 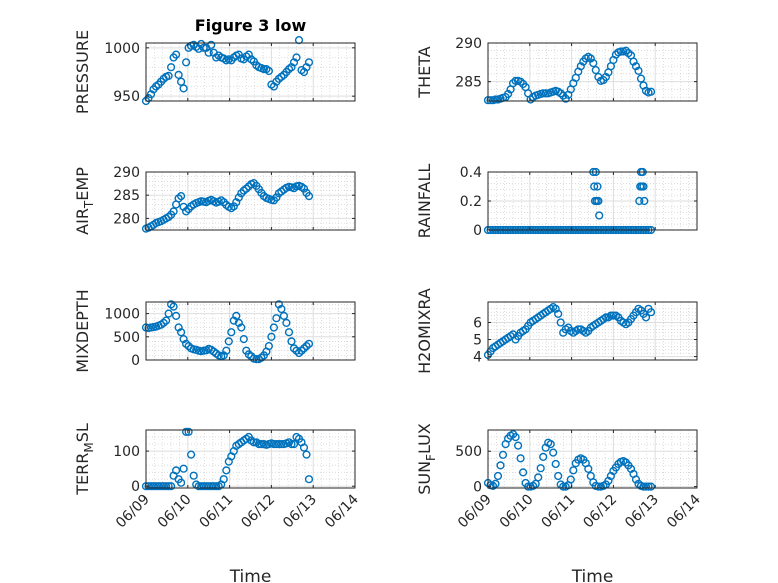 I want to click on minor-grid, so click(x=592, y=201).